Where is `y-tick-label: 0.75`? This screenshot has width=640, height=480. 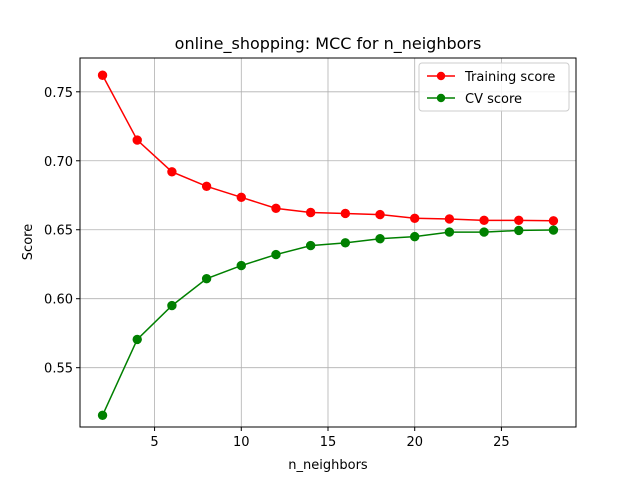 y-tick-label: 0.75 is located at coordinates (58, 93).